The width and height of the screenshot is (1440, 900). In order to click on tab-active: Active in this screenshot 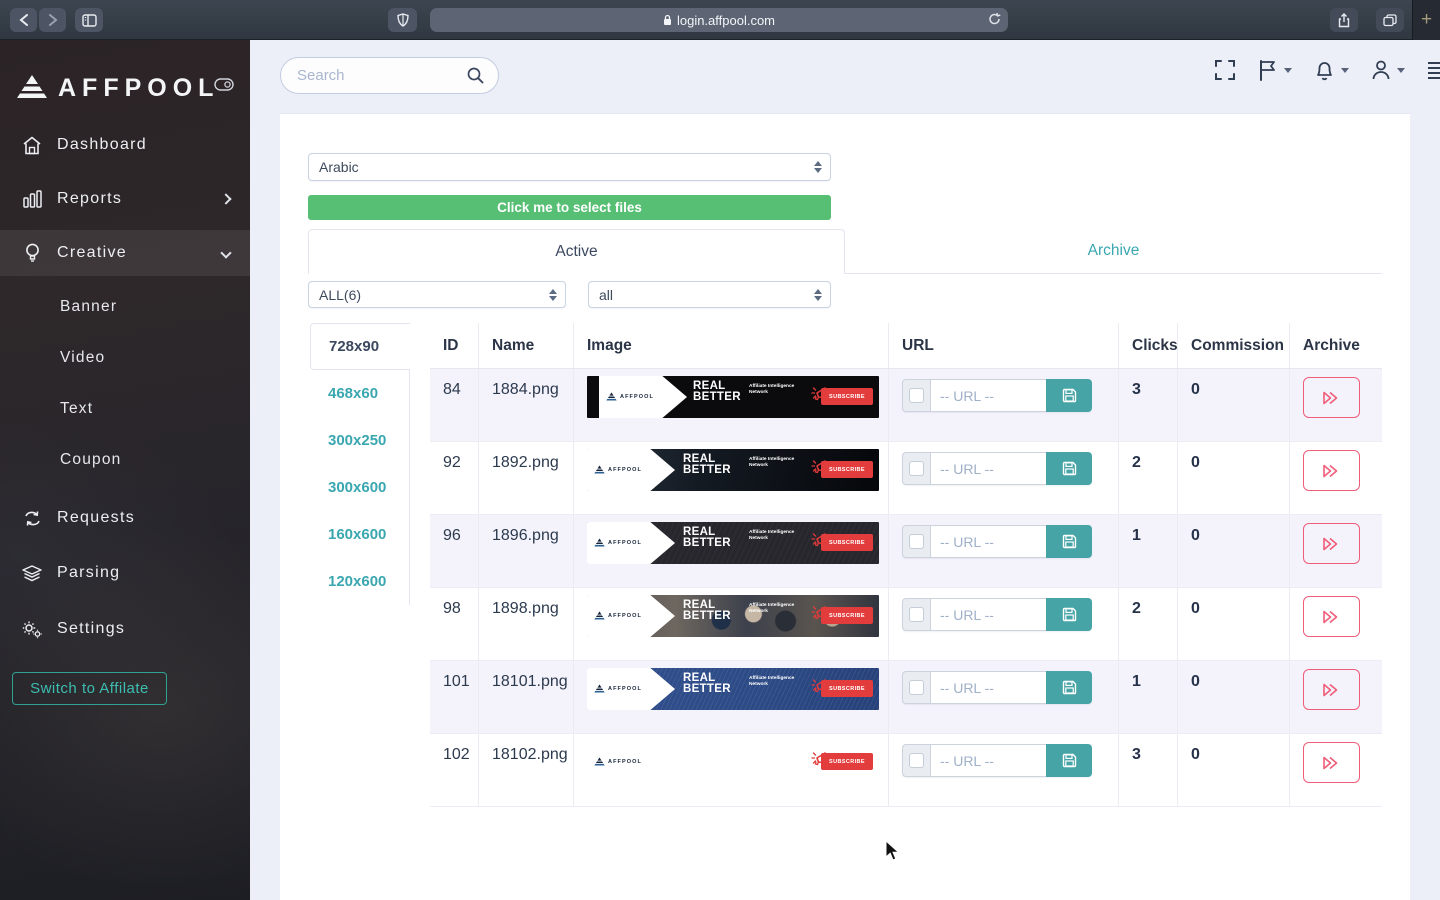, I will do `click(576, 251)`.